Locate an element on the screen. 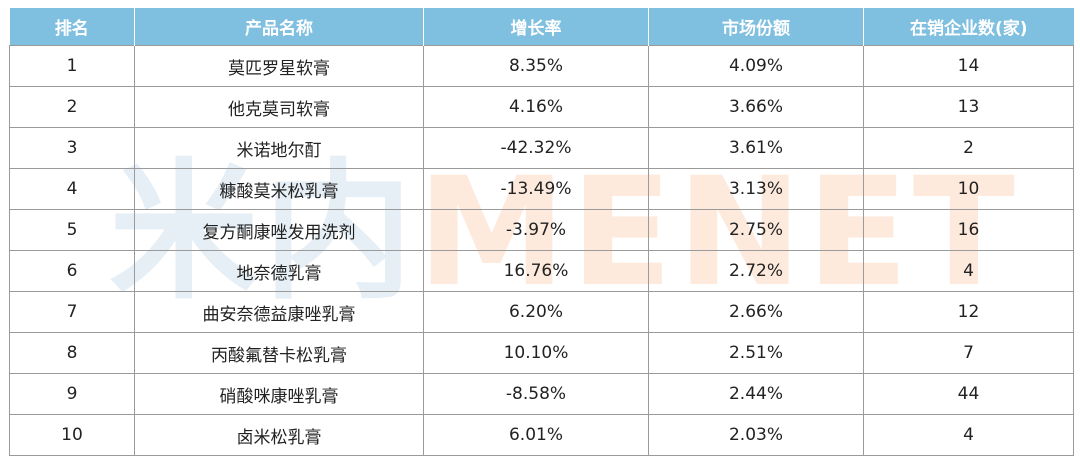  header-rank: 排名 is located at coordinates (72, 27).